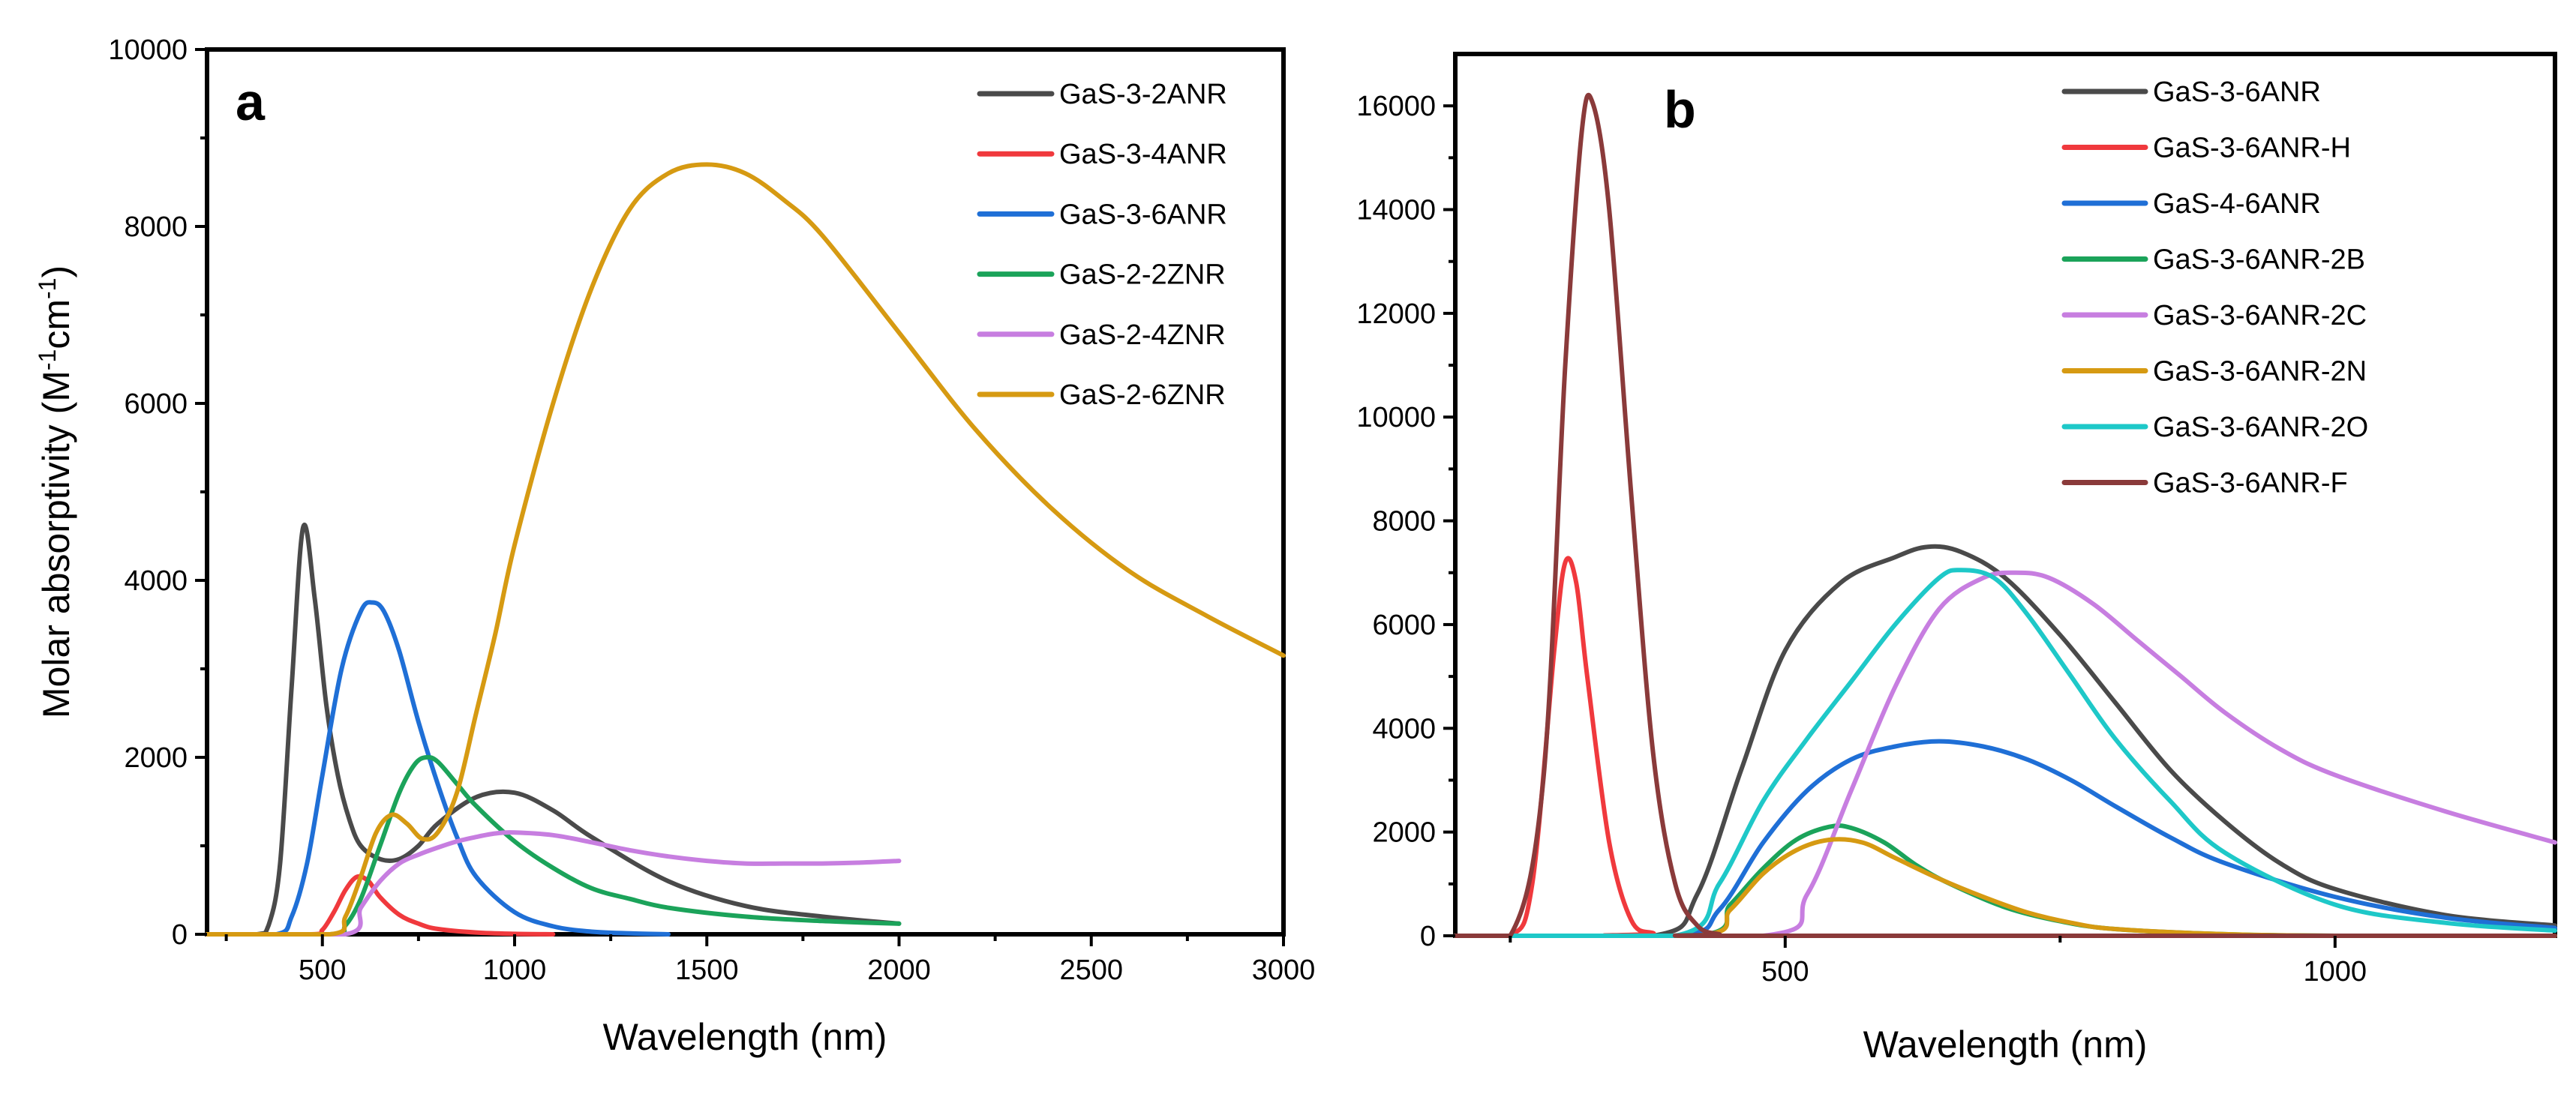  What do you see at coordinates (1284, 970) in the screenshot?
I see `panel-a-x-tick-label: 3000` at bounding box center [1284, 970].